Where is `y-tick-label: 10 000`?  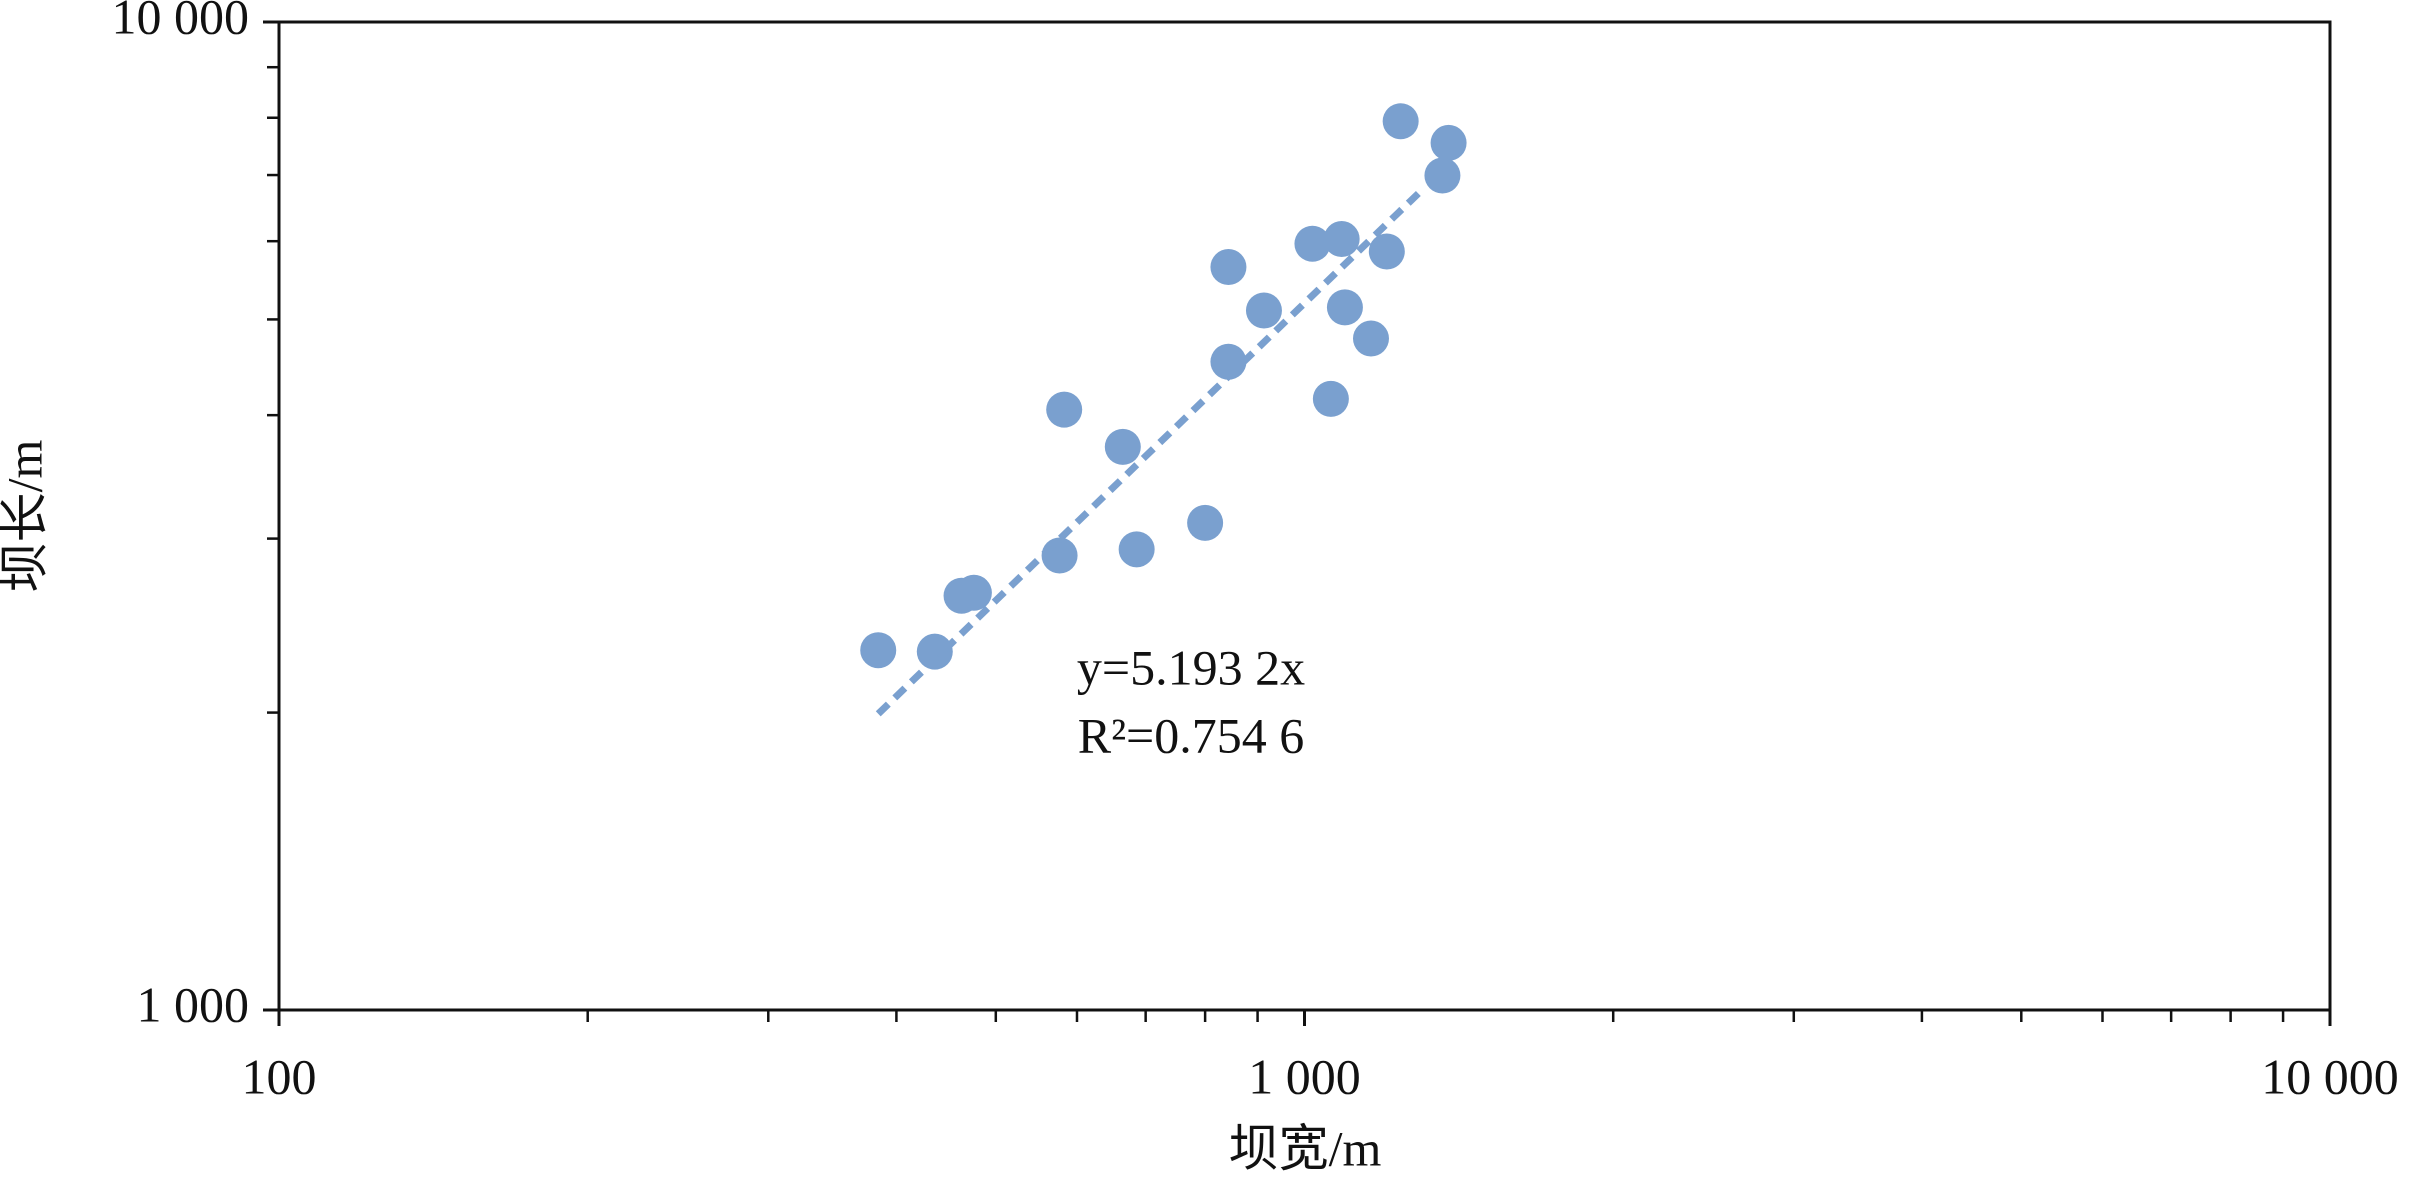 y-tick-label: 10 000 is located at coordinates (181, 22).